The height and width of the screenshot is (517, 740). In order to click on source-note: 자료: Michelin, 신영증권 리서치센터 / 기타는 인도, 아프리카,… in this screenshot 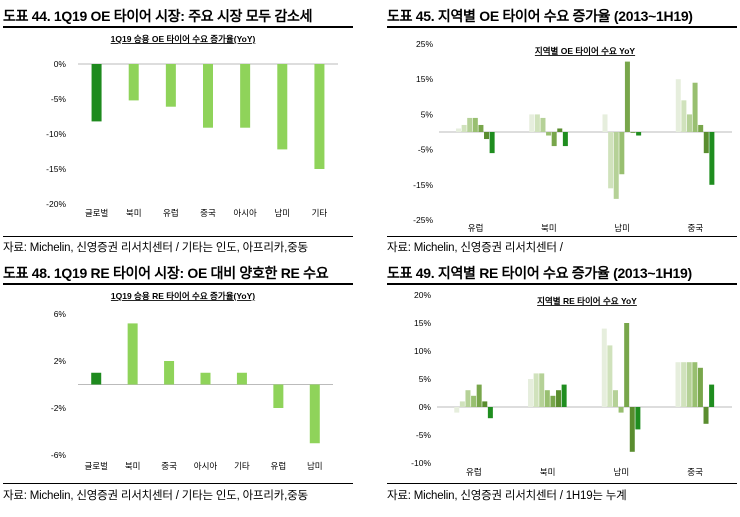, I will do `click(155, 496)`.